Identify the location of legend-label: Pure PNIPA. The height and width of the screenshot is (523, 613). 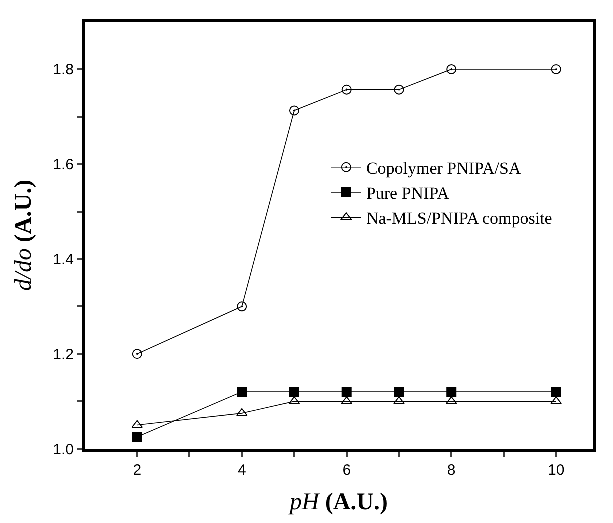
(408, 194).